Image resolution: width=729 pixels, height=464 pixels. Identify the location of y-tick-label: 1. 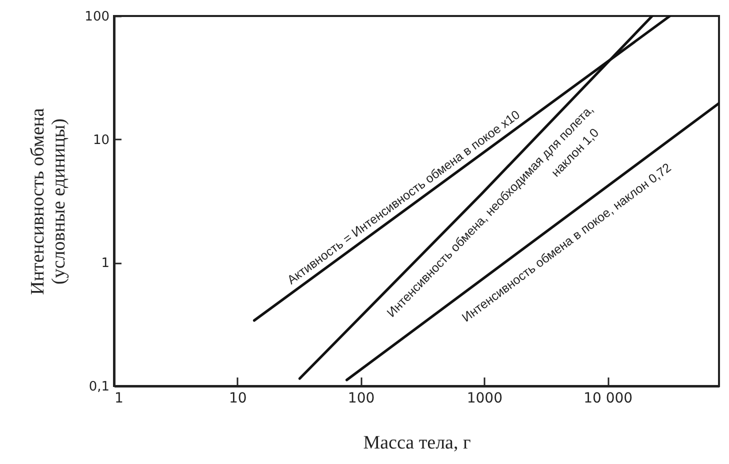
(105, 264).